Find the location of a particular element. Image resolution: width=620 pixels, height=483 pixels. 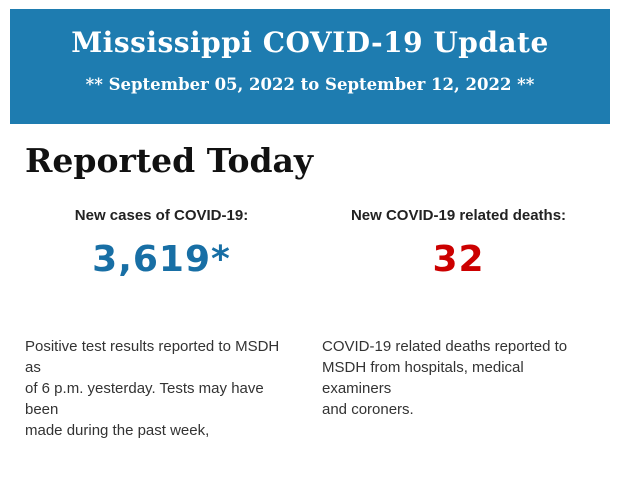

new-cases-label: New cases of COVID-19: is located at coordinates (161, 215).